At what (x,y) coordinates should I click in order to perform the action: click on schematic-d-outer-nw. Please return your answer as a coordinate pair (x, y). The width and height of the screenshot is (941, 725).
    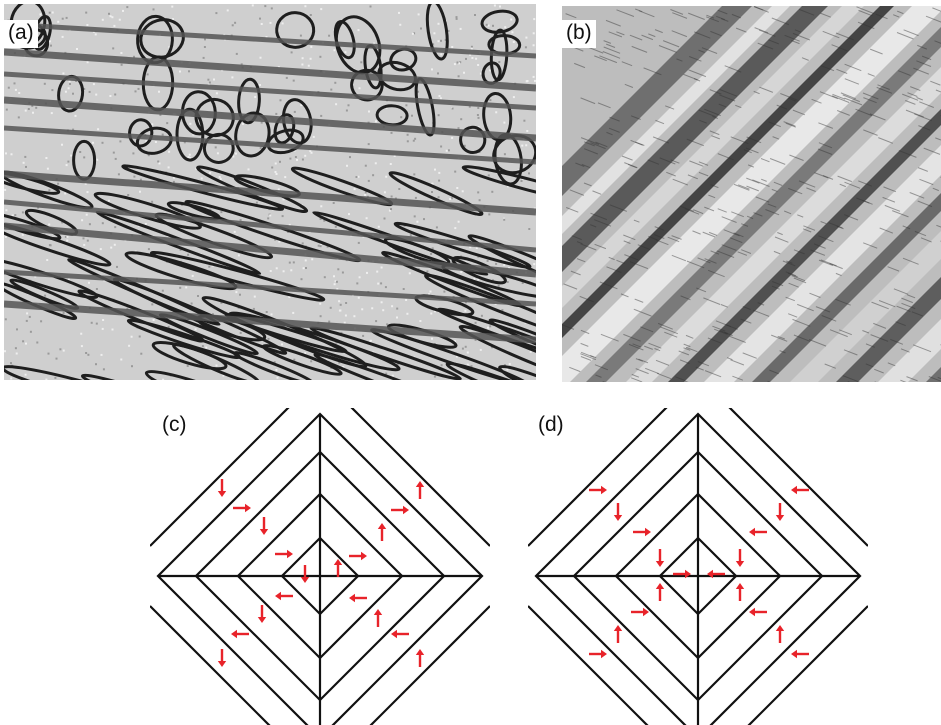
    Looking at the image, I should click on (598, 477).